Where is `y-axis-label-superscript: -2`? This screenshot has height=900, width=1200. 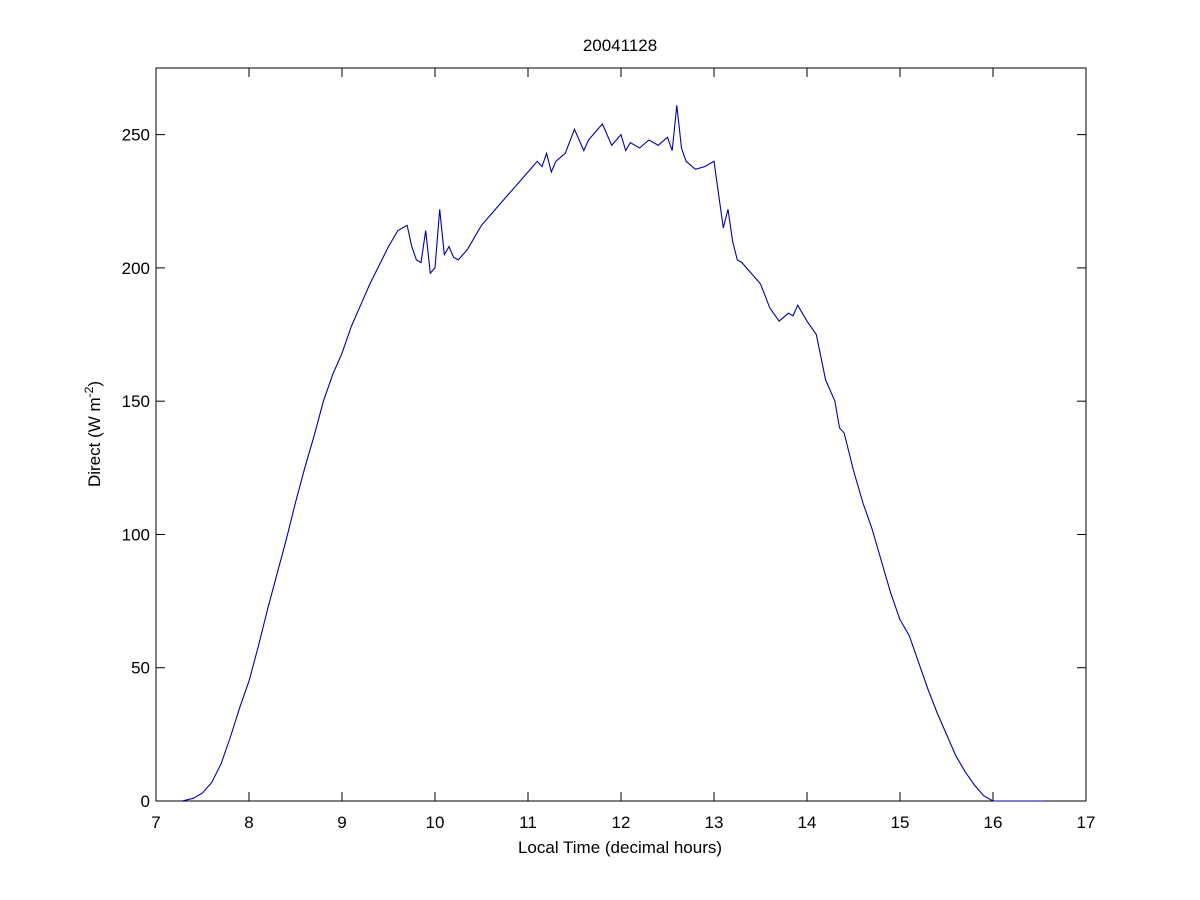 y-axis-label-superscript: -2 is located at coordinates (89, 391).